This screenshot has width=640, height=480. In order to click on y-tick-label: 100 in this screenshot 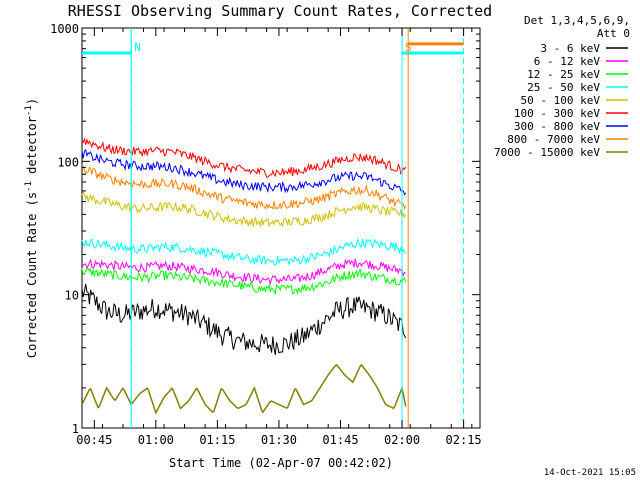, I will do `click(68, 162)`.